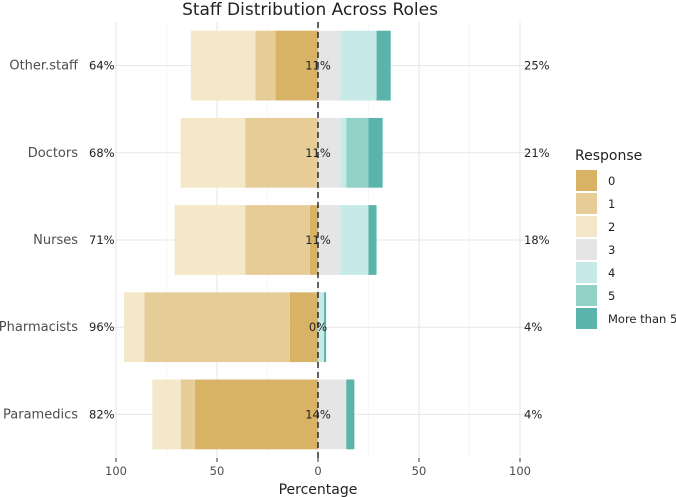  I want to click on legend-label: 3, so click(611, 250).